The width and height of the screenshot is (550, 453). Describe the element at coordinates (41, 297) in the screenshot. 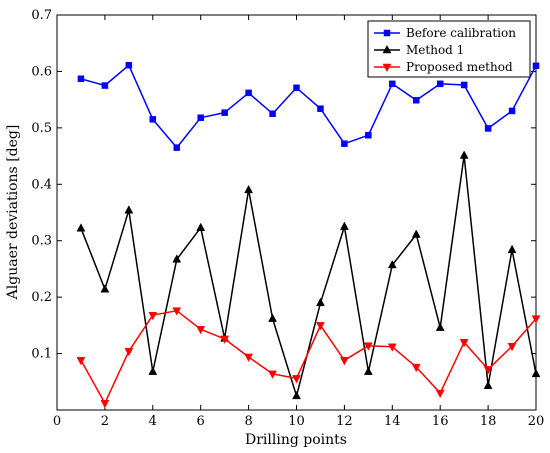

I see `y-tick-label: 0.2` at that location.